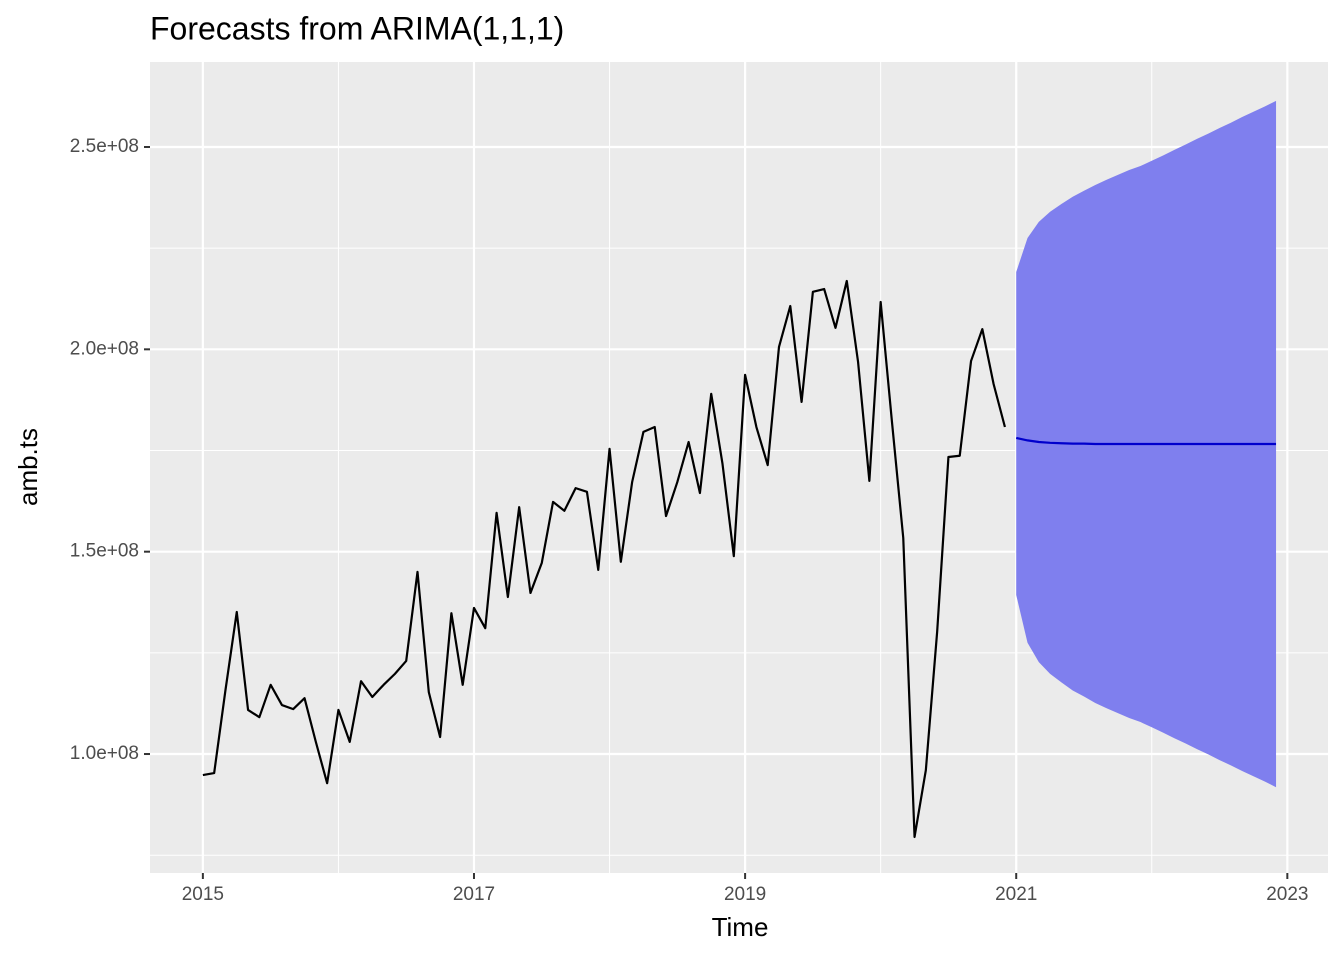 The width and height of the screenshot is (1344, 960). What do you see at coordinates (1287, 894) in the screenshot?
I see `x-tick-label: 2023` at bounding box center [1287, 894].